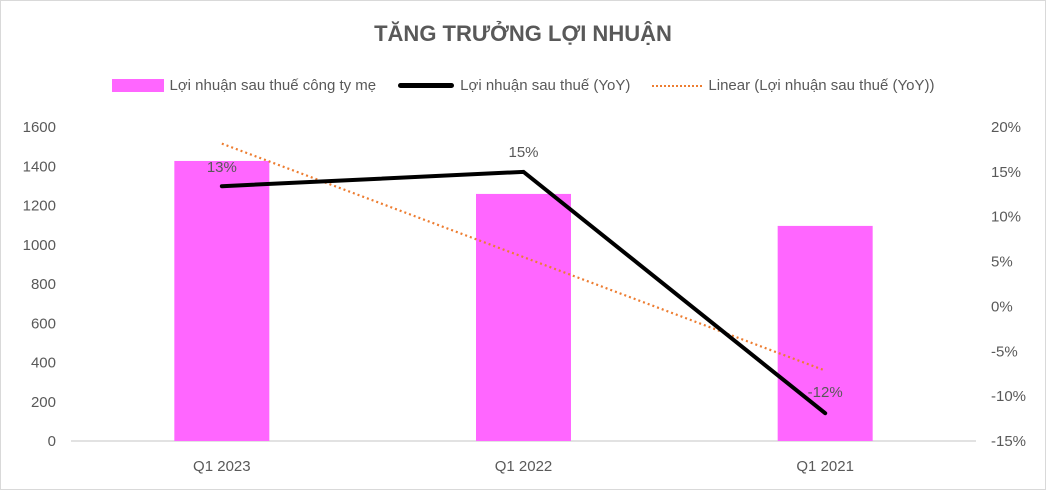 Image resolution: width=1046 pixels, height=490 pixels. I want to click on y-left-tick-label: 1200, so click(39, 206).